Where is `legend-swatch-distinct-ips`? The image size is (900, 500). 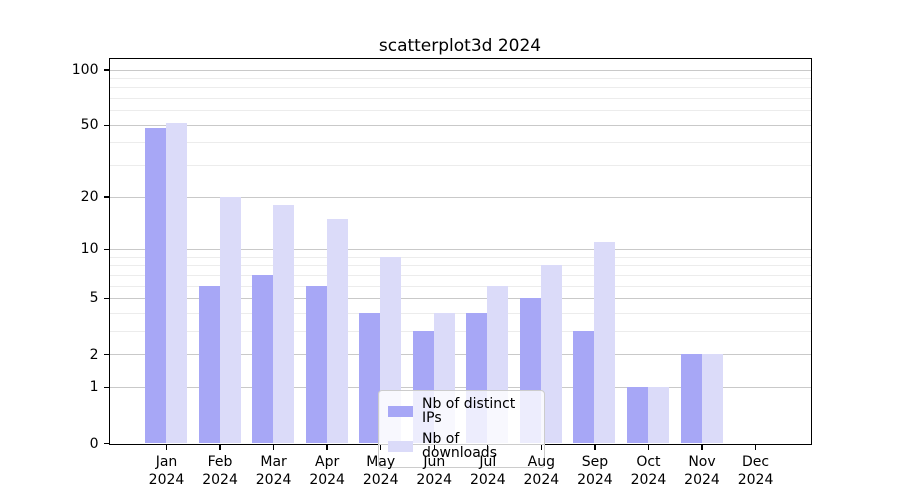
legend-swatch-distinct-ips is located at coordinates (400, 411).